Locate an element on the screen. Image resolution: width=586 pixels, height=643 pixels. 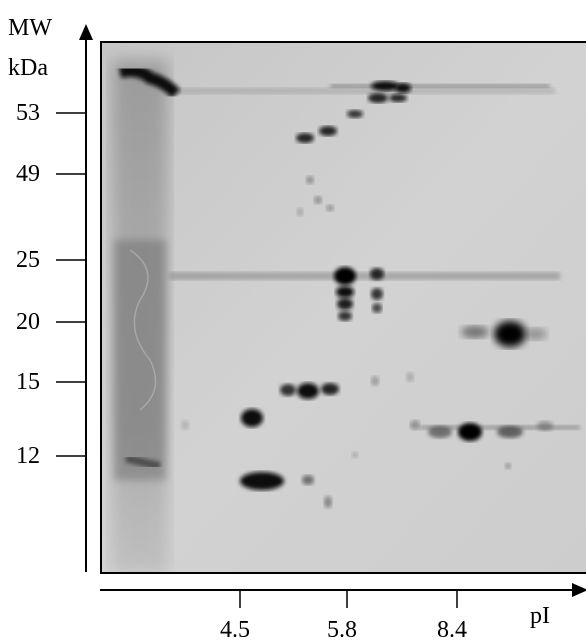
x-tick-label-8-4: 8.4 is located at coordinates (452, 630).